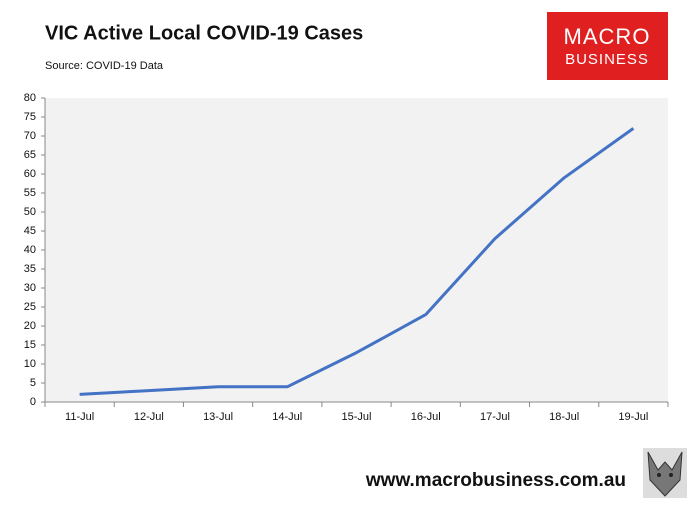 Image resolution: width=697 pixels, height=513 pixels. I want to click on x-tick-label: 15-Jul, so click(357, 417).